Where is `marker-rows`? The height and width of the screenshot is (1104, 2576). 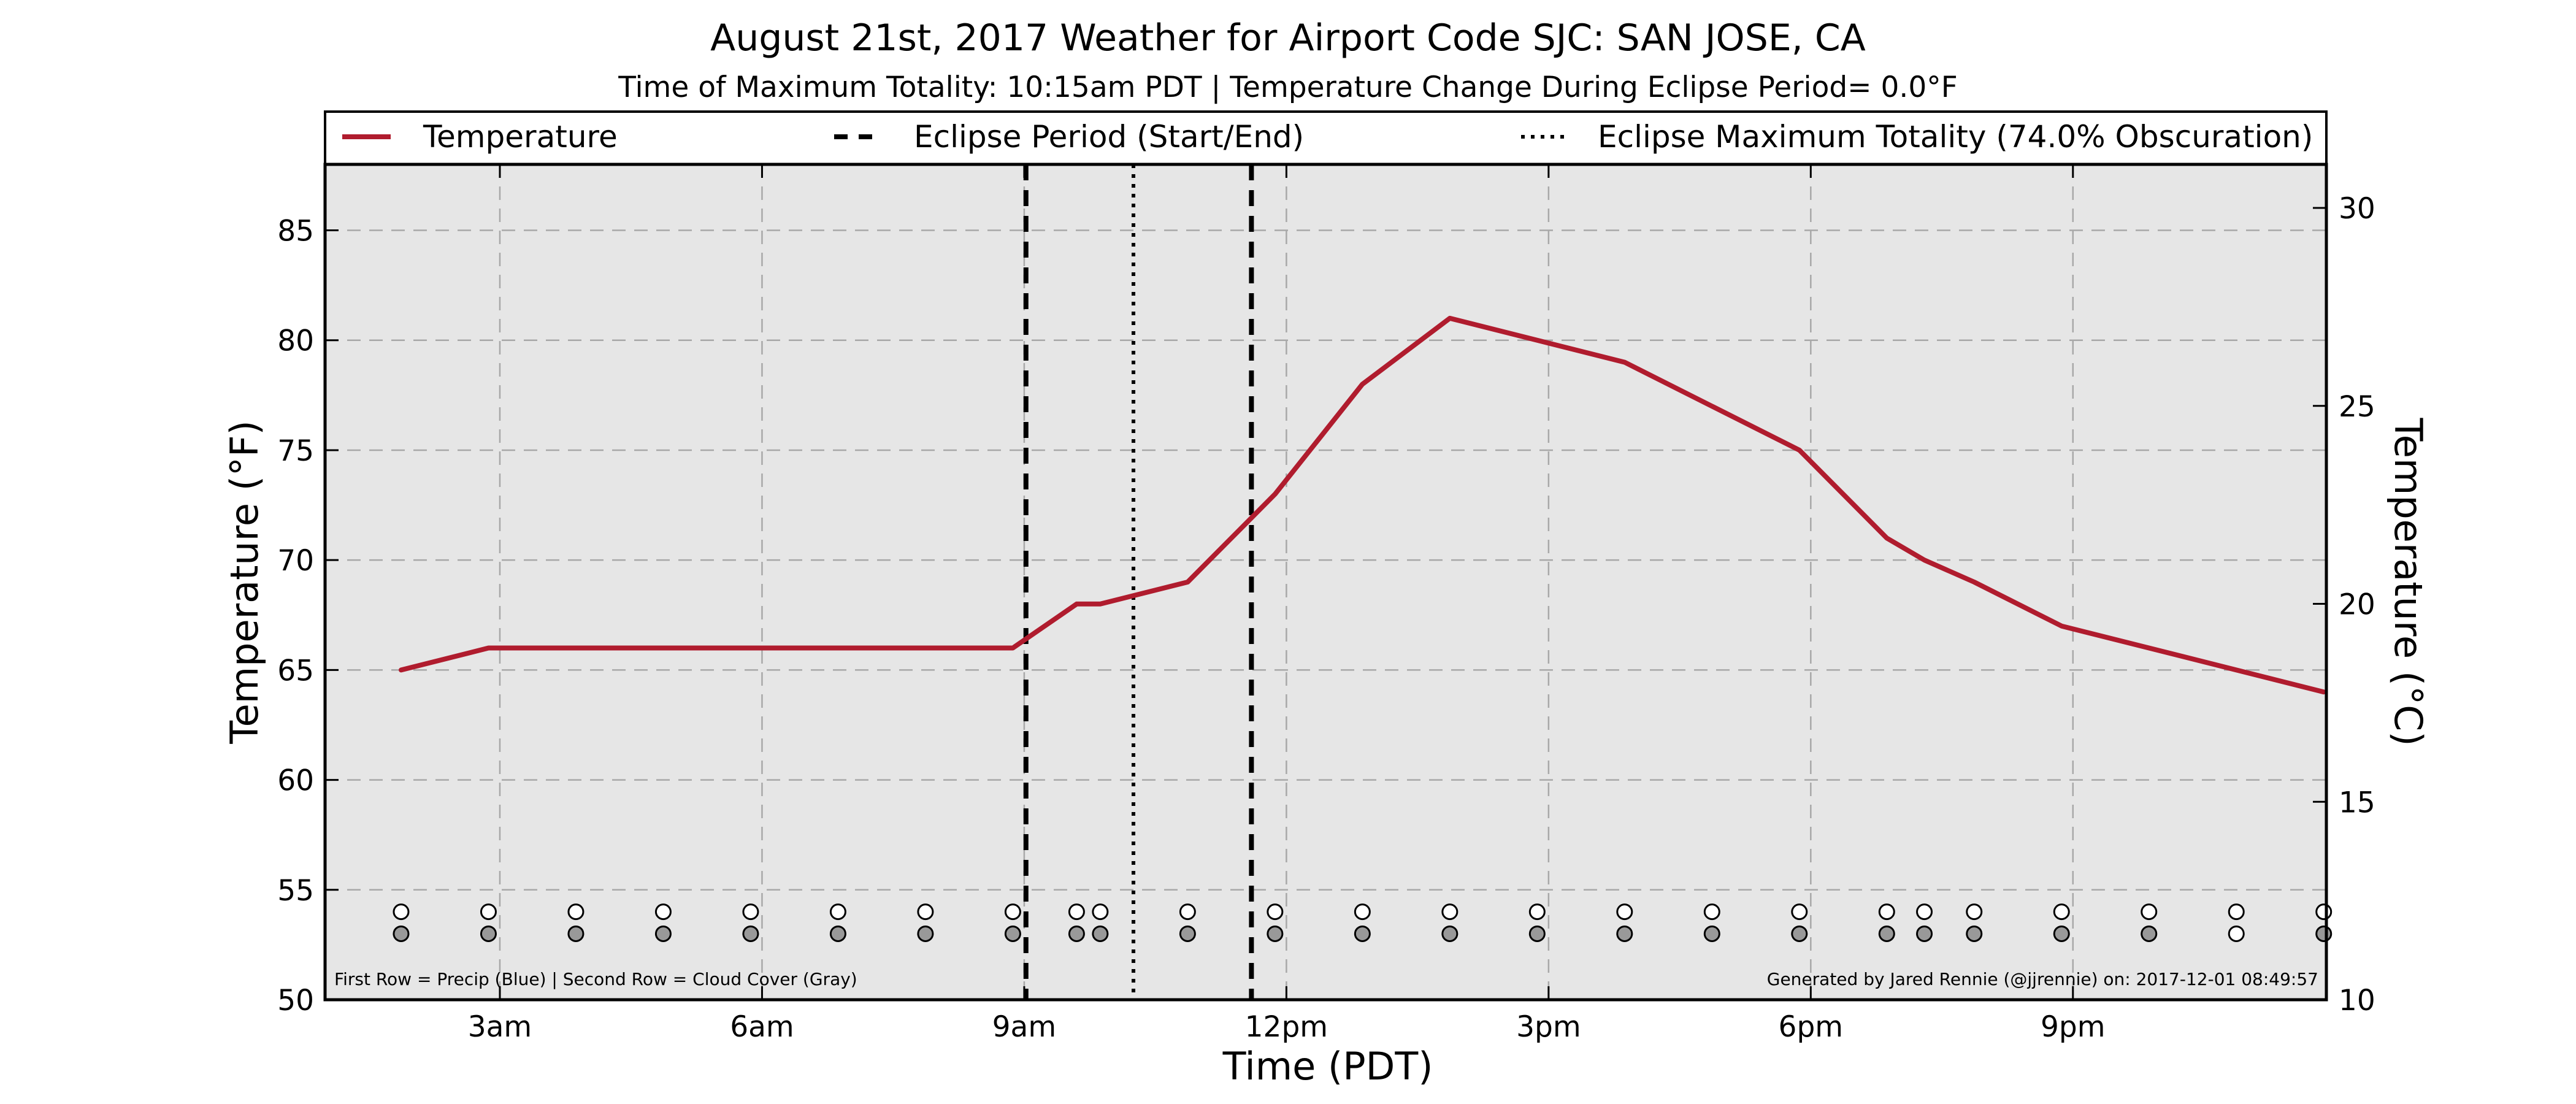
marker-rows is located at coordinates (1363, 922).